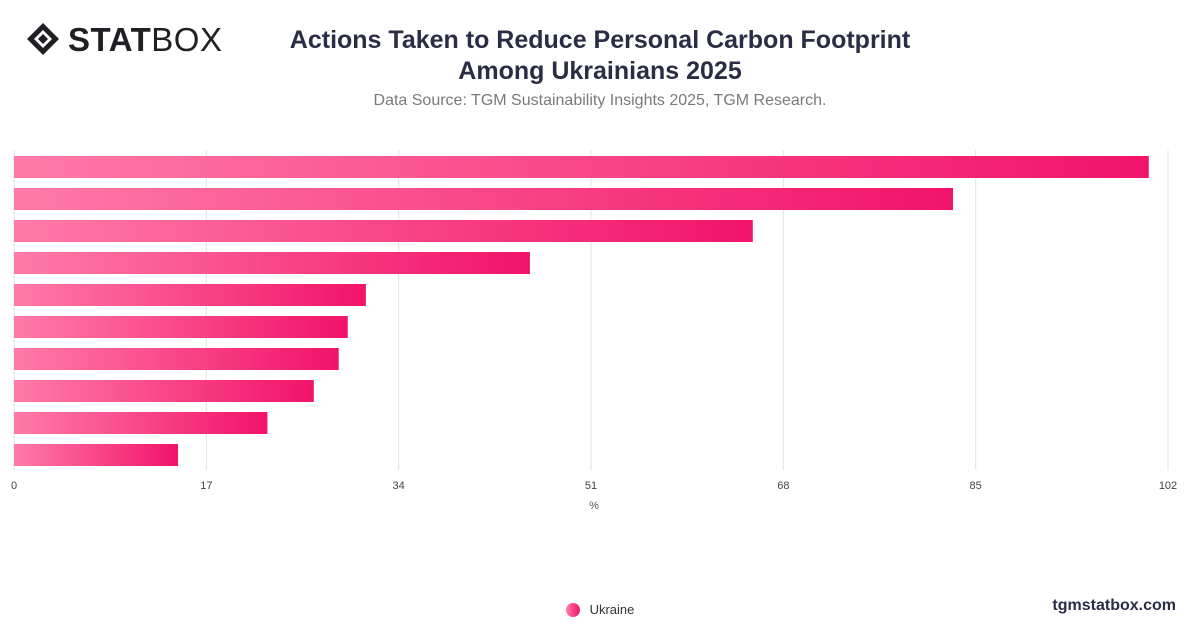  What do you see at coordinates (1114, 605) in the screenshot?
I see `site-url: tgmstatbox.com` at bounding box center [1114, 605].